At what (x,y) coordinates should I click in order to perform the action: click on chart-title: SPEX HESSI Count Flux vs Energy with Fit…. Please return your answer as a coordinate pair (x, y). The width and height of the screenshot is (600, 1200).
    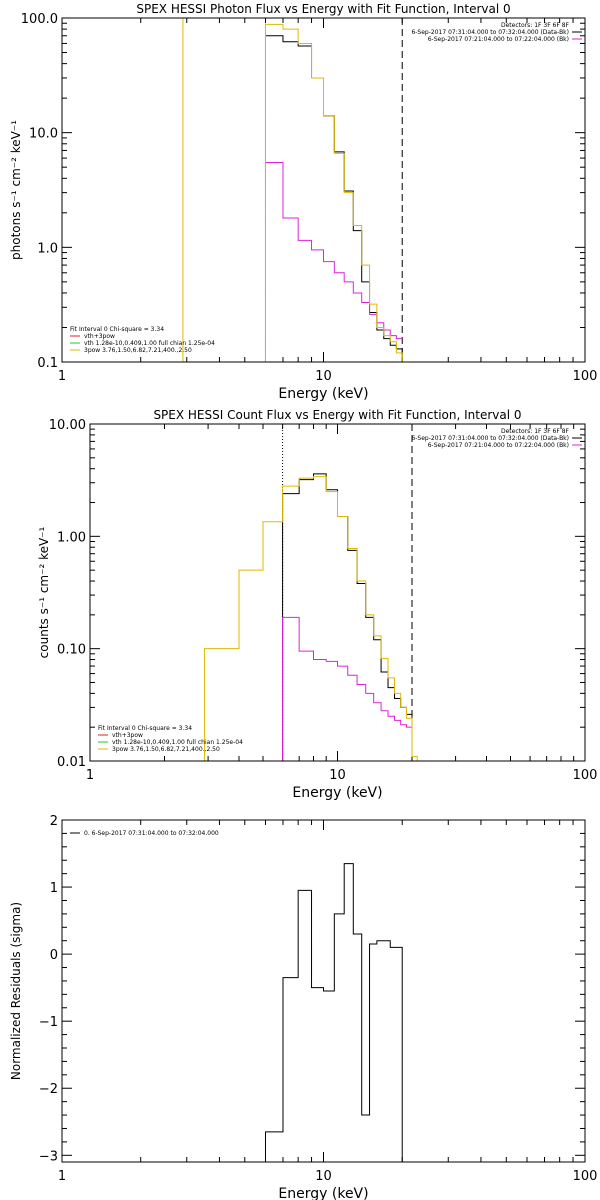
    Looking at the image, I should click on (337, 415).